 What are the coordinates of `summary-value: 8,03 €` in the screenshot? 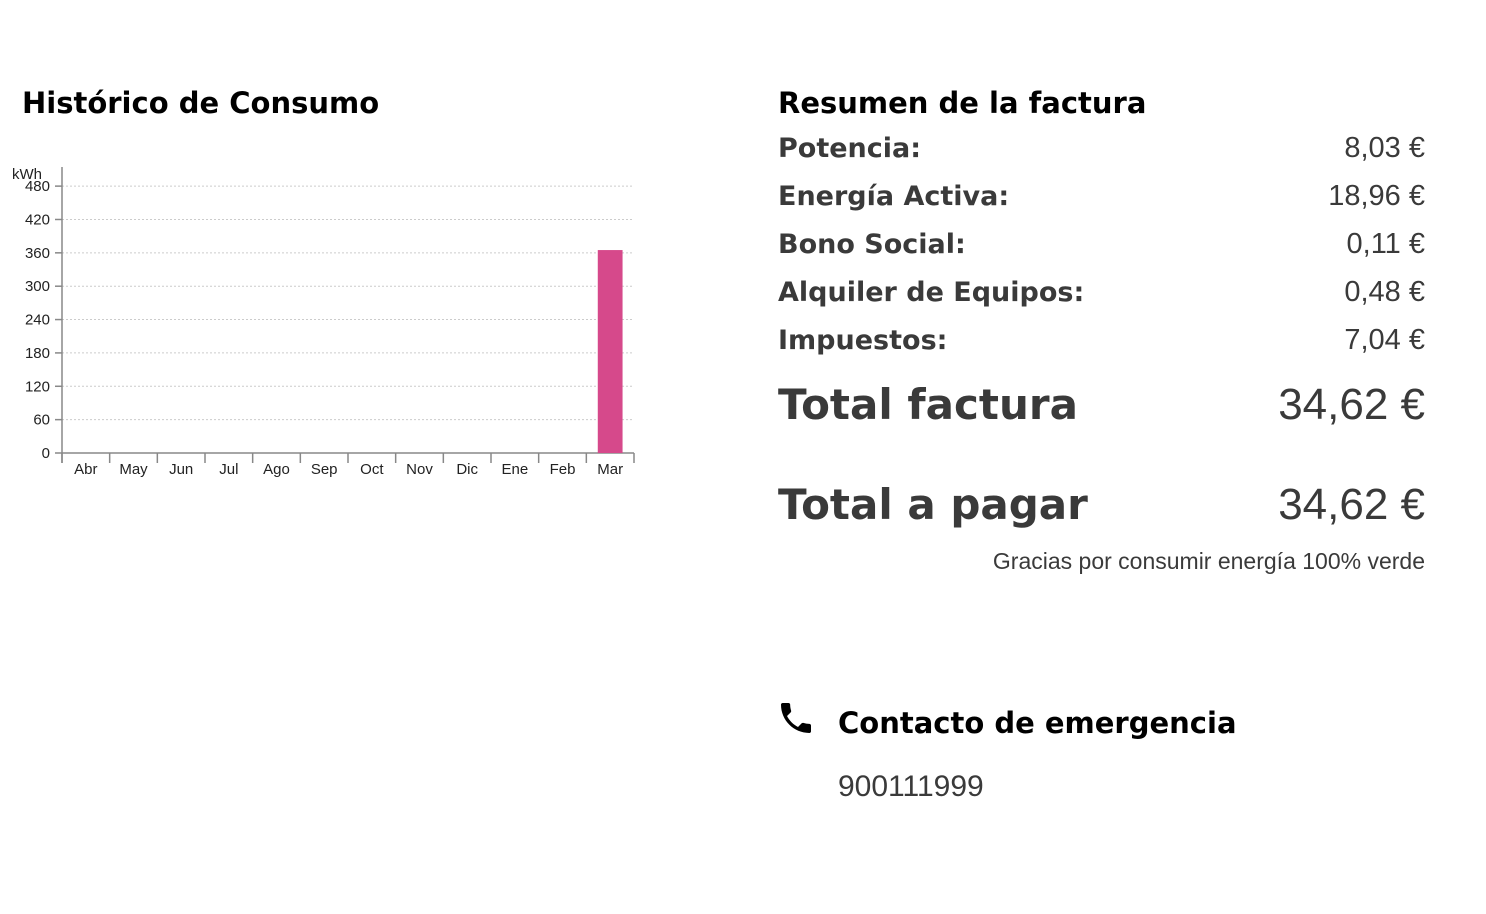 It's located at (1384, 148).